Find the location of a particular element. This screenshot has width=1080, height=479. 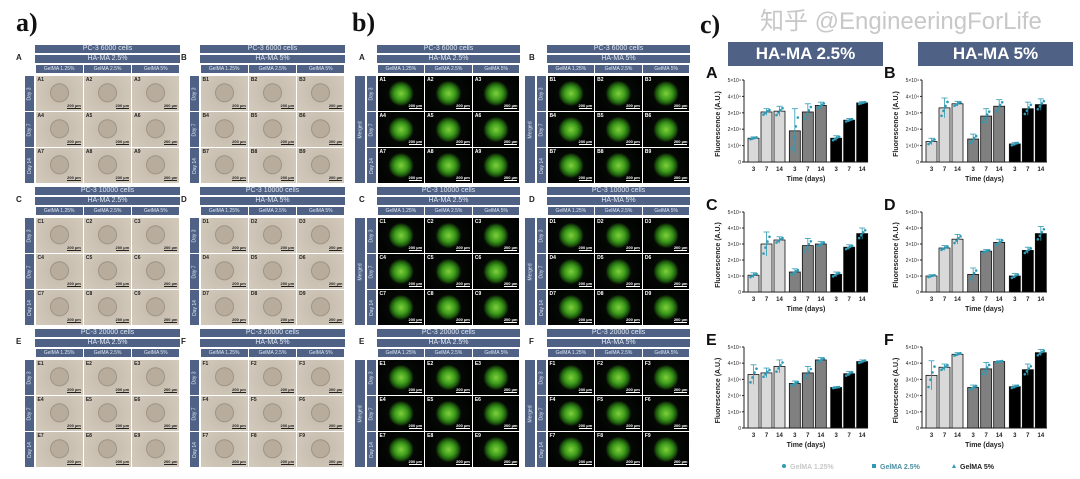

y-axis-label-C: Fluorescence (A.U.) is located at coordinates (718, 255).